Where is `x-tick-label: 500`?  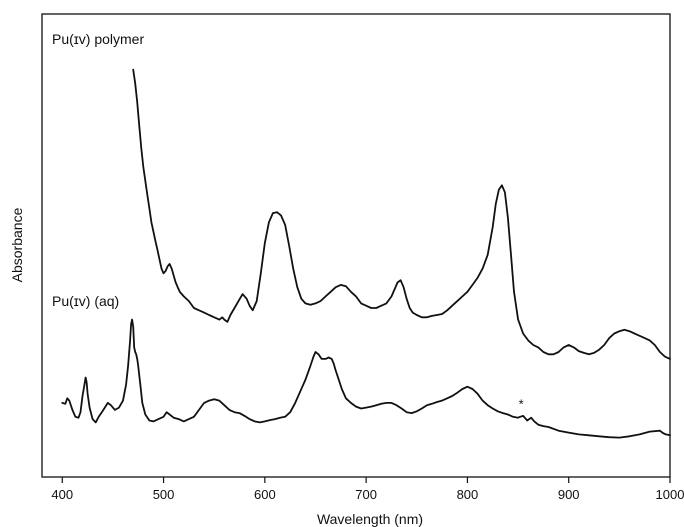
x-tick-label: 500 is located at coordinates (164, 494).